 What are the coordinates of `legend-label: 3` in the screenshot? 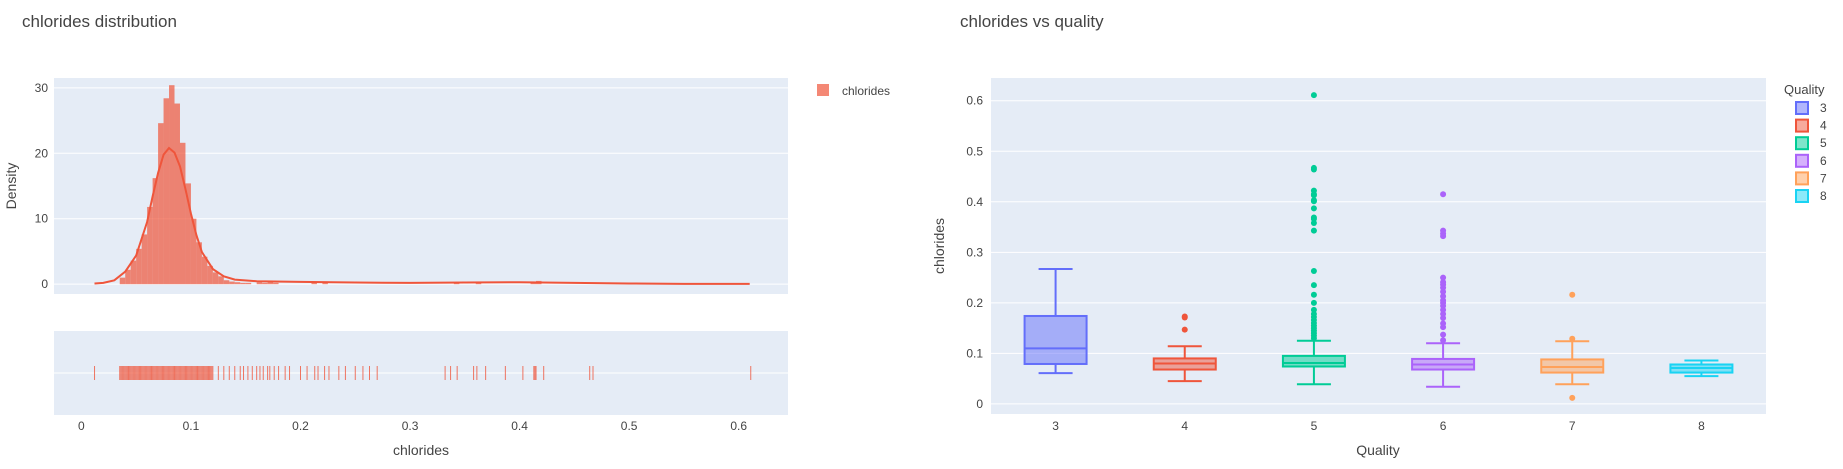 It's located at (1823, 108).